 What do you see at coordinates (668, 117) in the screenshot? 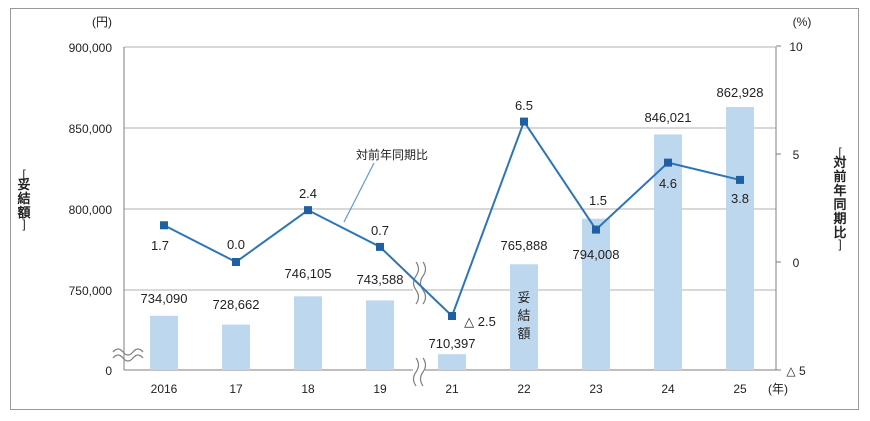
I see `bar-value-label: 846,021` at bounding box center [668, 117].